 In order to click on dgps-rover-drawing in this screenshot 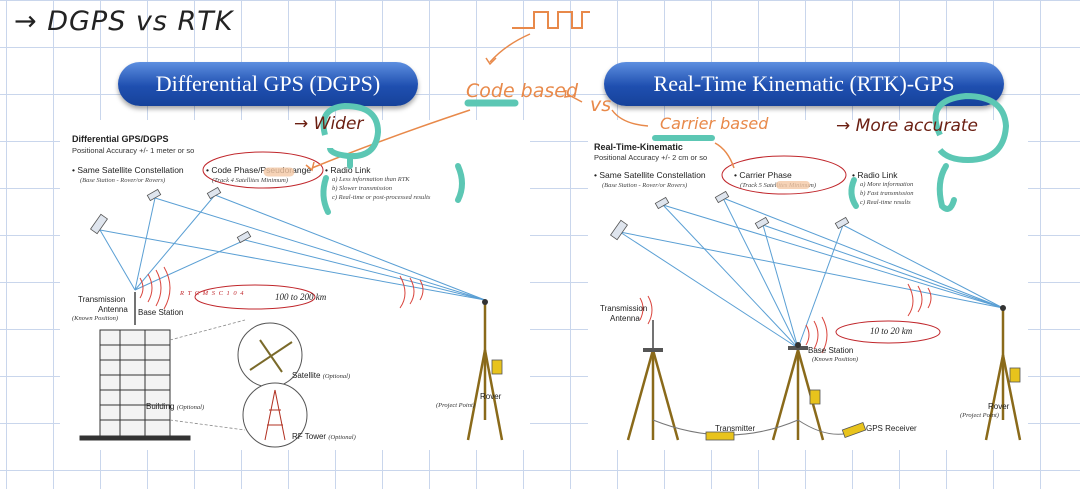, I will do `click(485, 371)`.